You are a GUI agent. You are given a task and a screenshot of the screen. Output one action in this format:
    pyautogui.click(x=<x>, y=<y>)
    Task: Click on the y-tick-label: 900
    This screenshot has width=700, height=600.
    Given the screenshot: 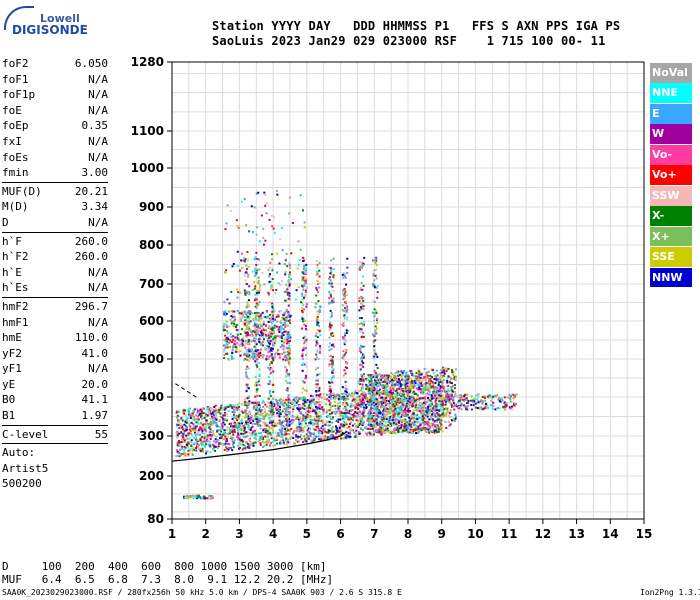 What is the action you would take?
    pyautogui.click(x=151, y=207)
    